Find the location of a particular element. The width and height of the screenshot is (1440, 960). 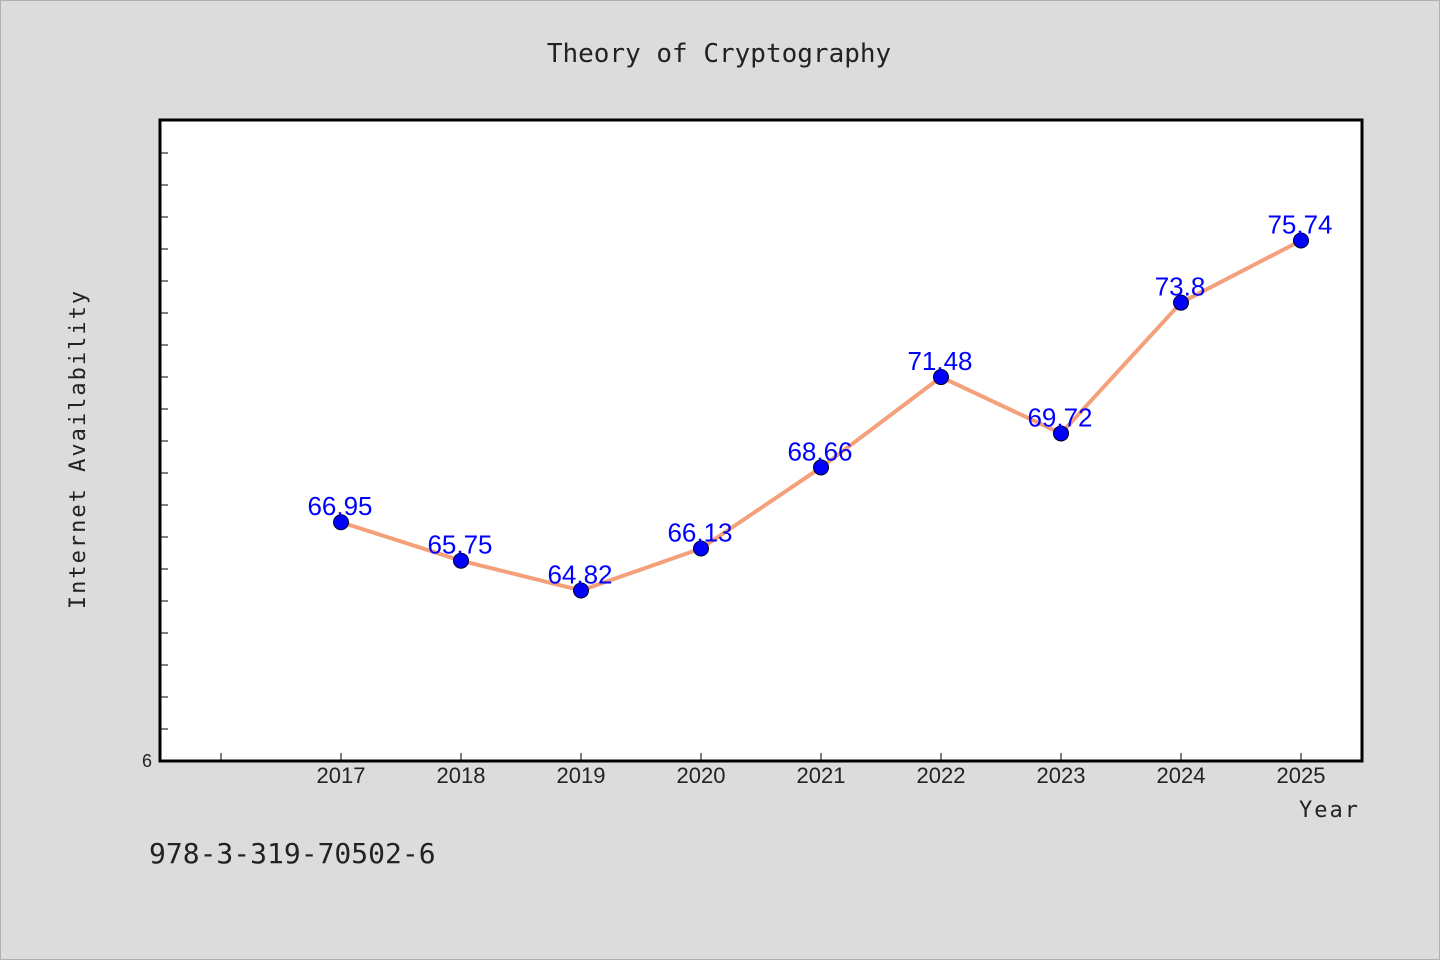

data-label: 65.75 is located at coordinates (459, 545).